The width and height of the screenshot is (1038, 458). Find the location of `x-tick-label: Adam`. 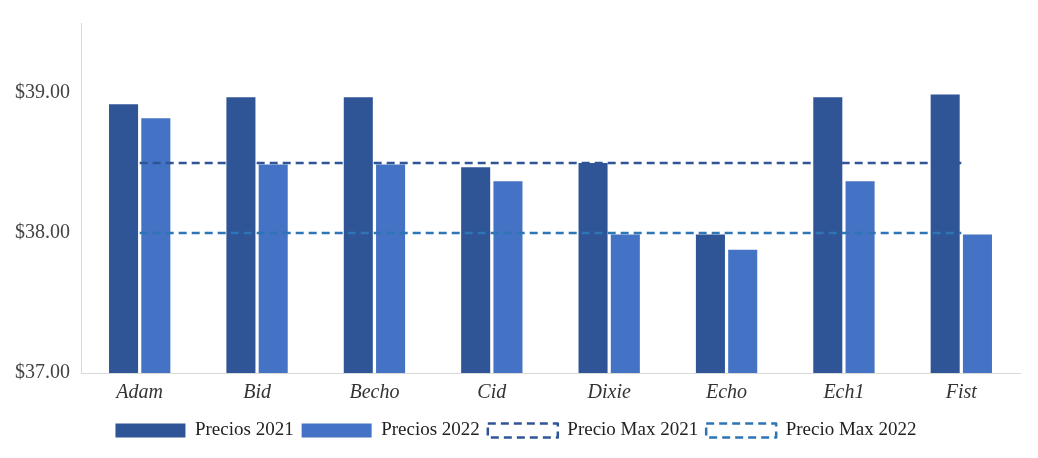

x-tick-label: Adam is located at coordinates (139, 391).